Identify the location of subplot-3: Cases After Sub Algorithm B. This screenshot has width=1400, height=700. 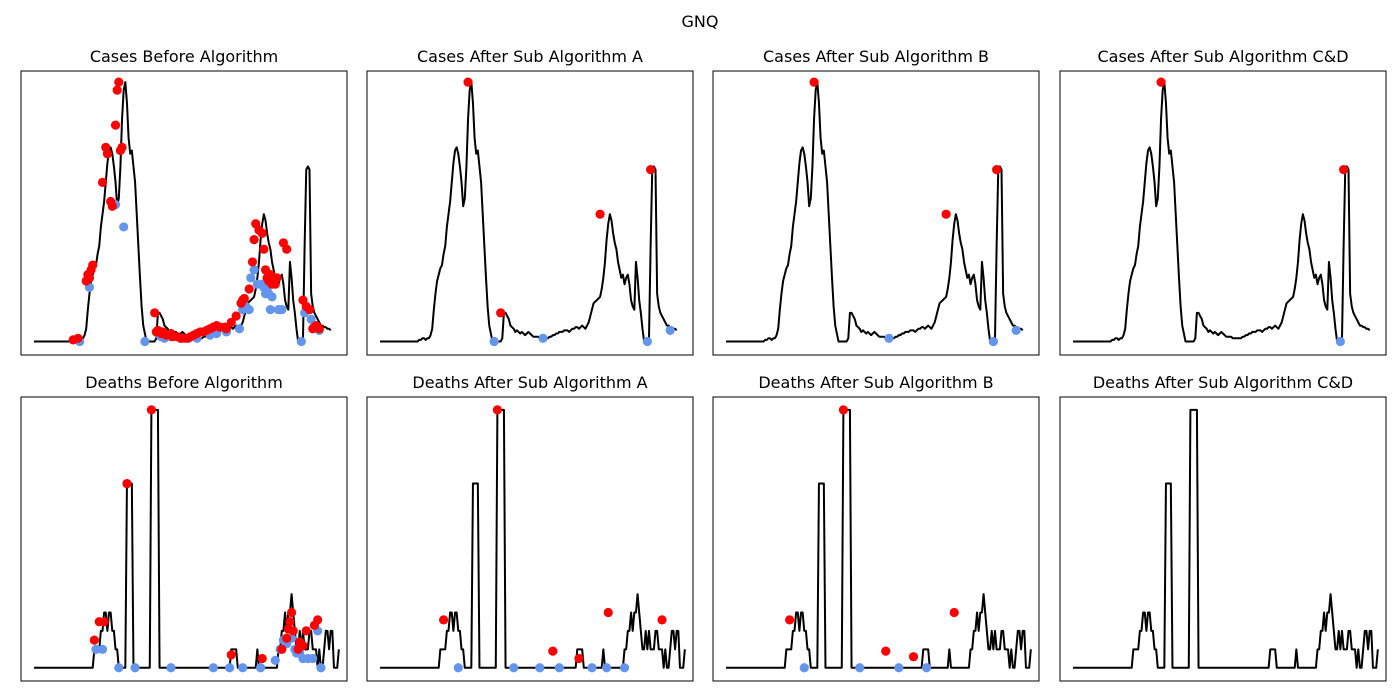
(876, 201).